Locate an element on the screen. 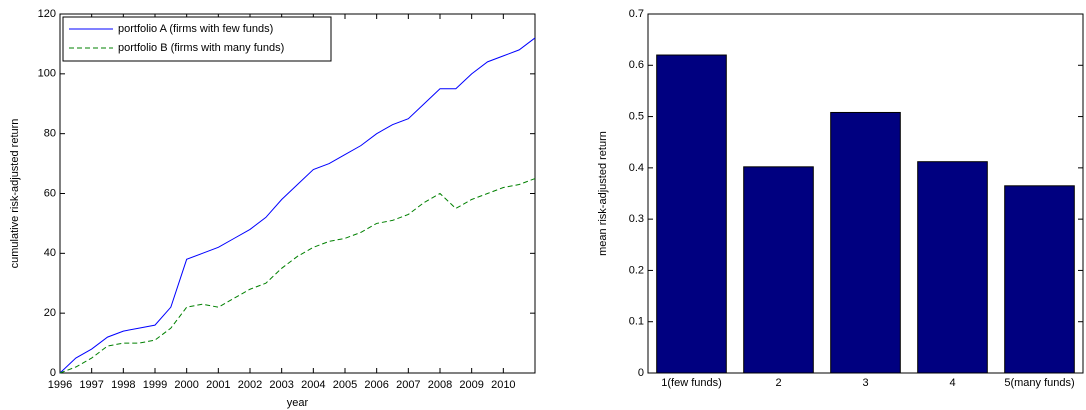 This screenshot has width=1086, height=410. y-tick-label: 0.4 is located at coordinates (636, 168).